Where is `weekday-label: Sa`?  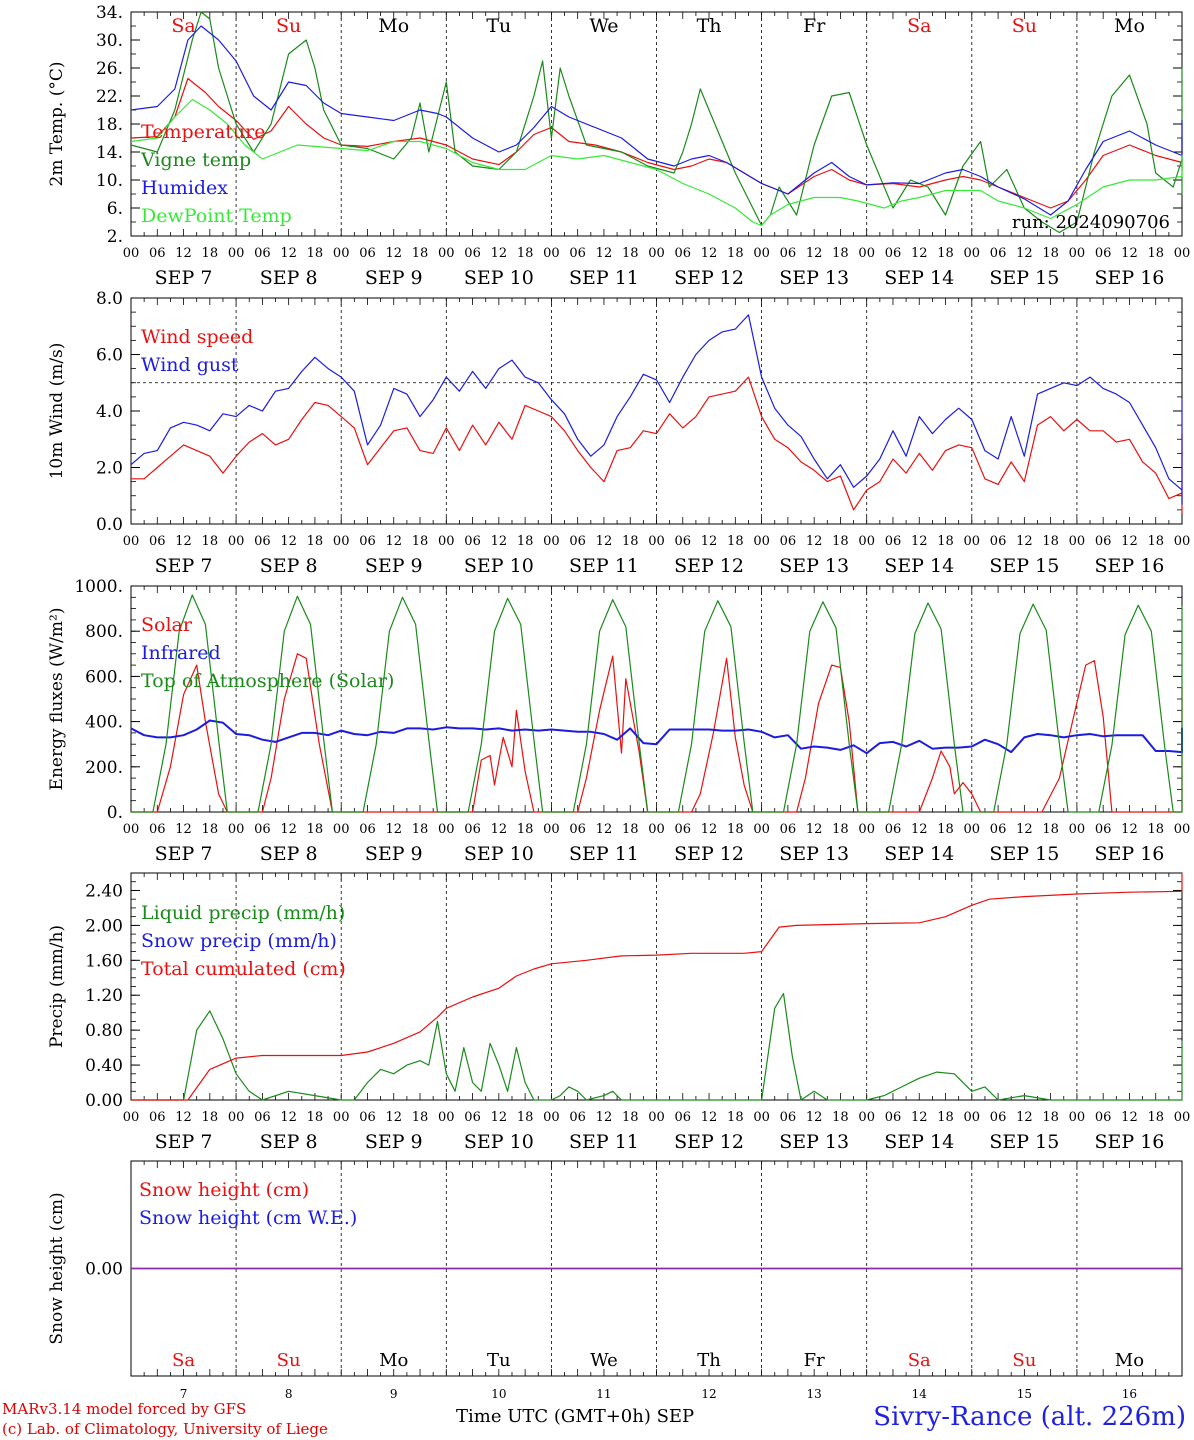
weekday-label: Sa is located at coordinates (183, 26).